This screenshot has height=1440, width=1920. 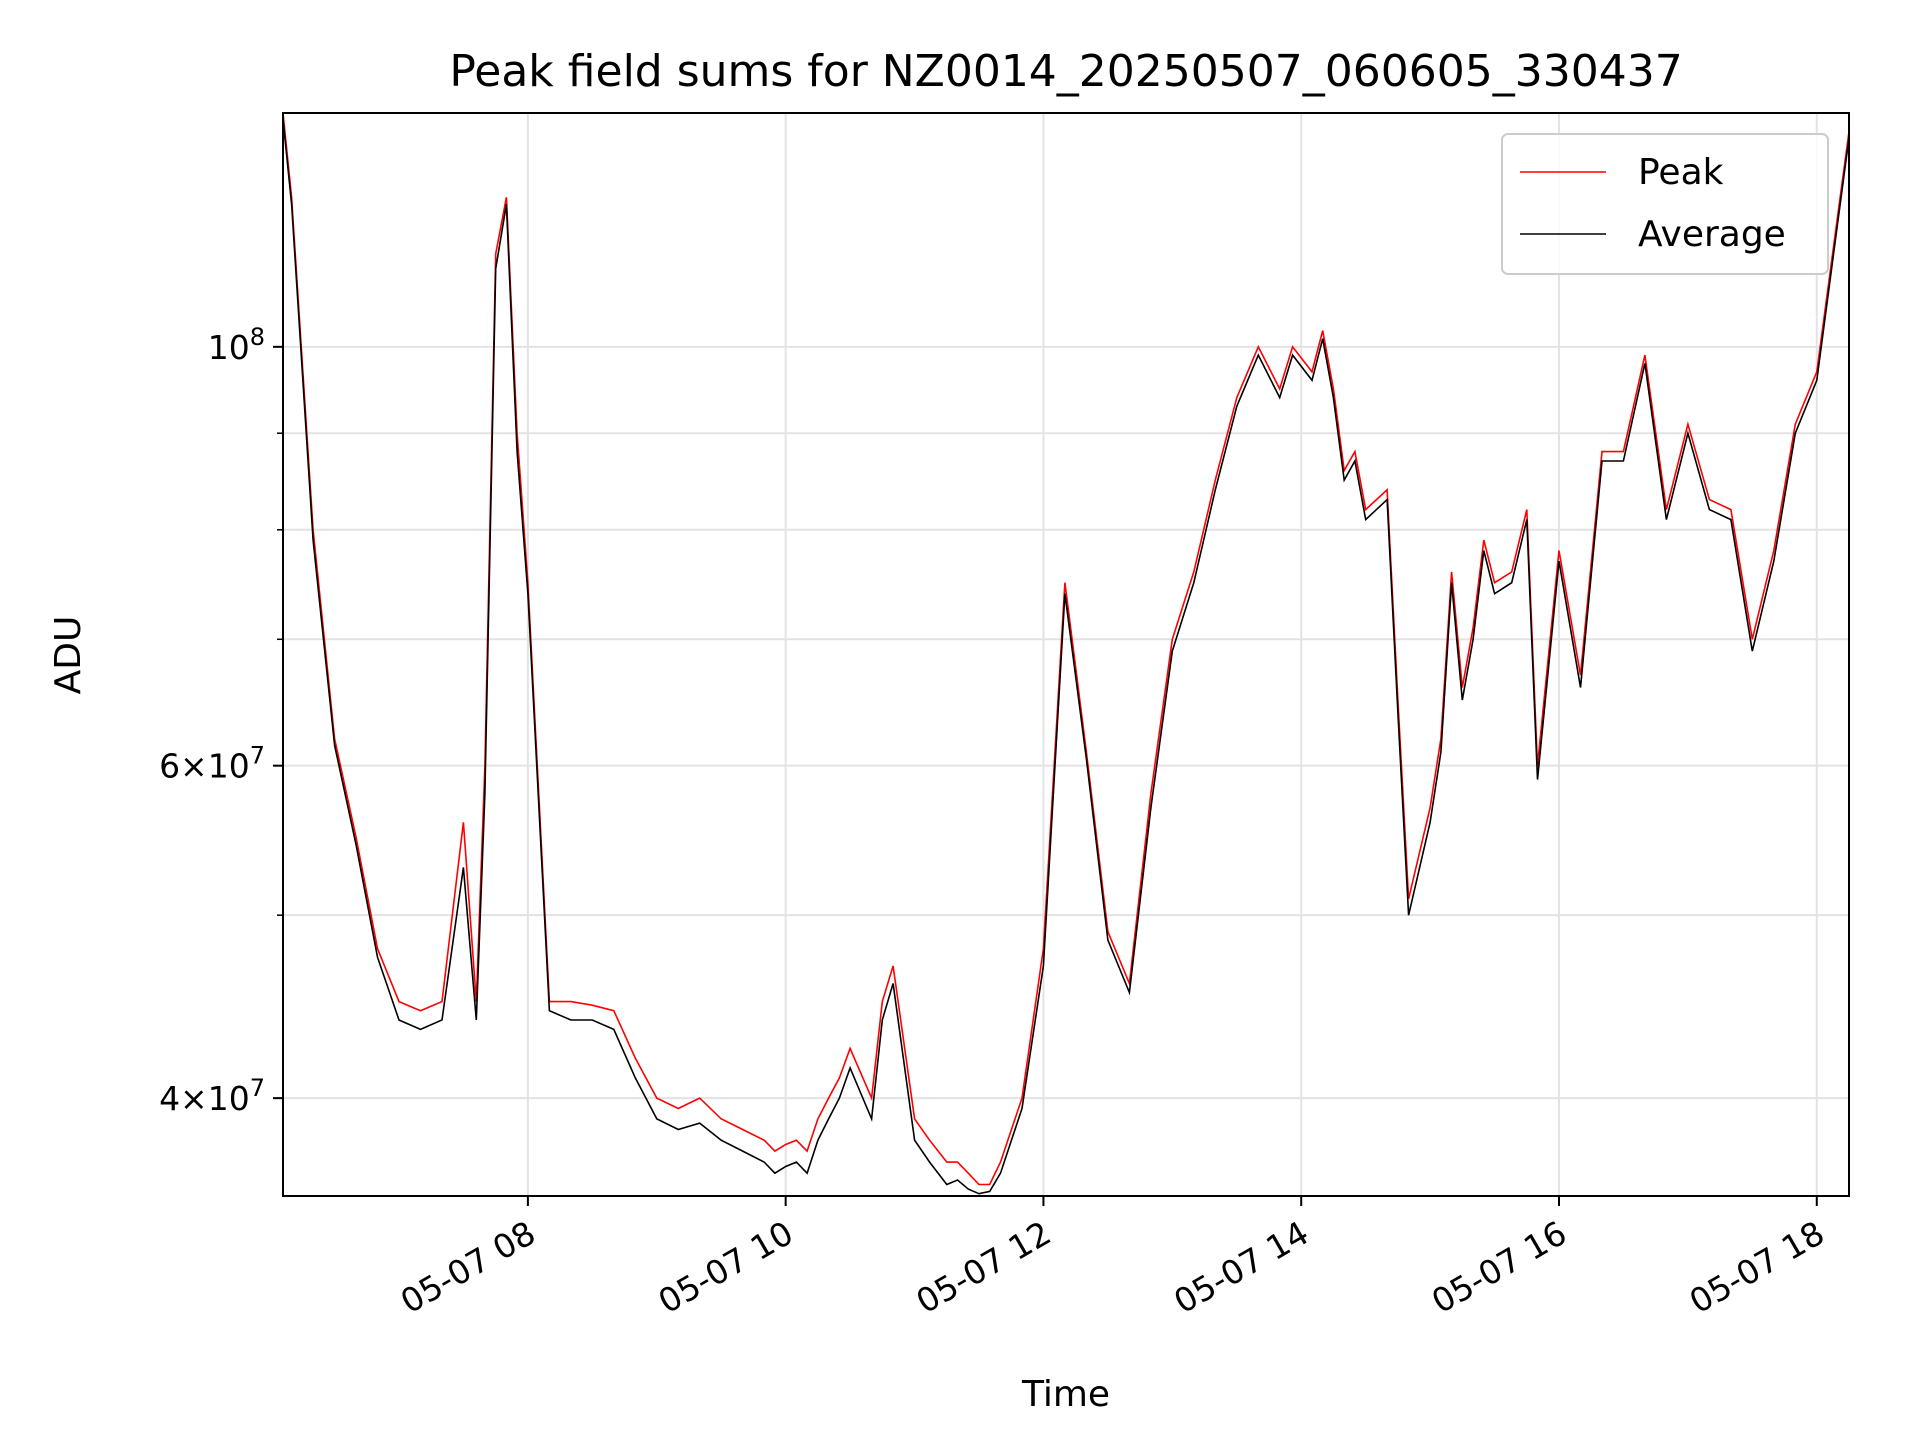 What do you see at coordinates (212, 1096) in the screenshot?
I see `y-tick-label: 4×107` at bounding box center [212, 1096].